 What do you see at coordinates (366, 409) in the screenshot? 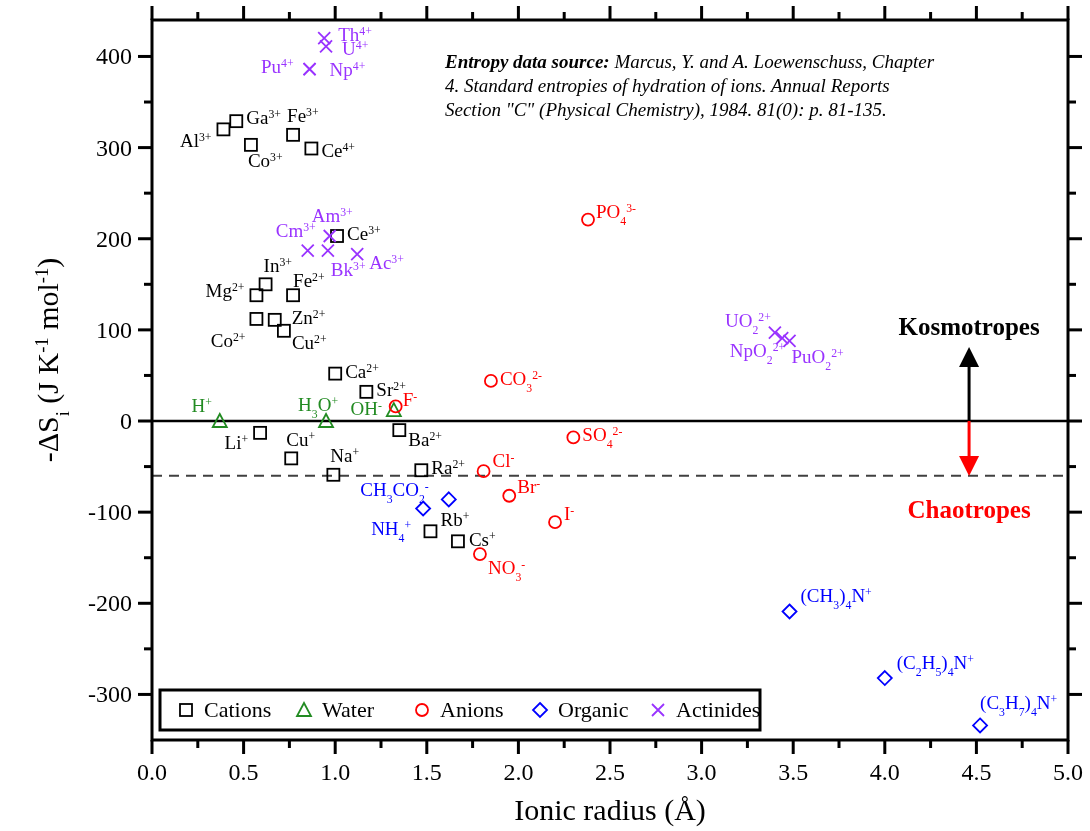
I see `annotation: OH$^{-}$` at bounding box center [366, 409].